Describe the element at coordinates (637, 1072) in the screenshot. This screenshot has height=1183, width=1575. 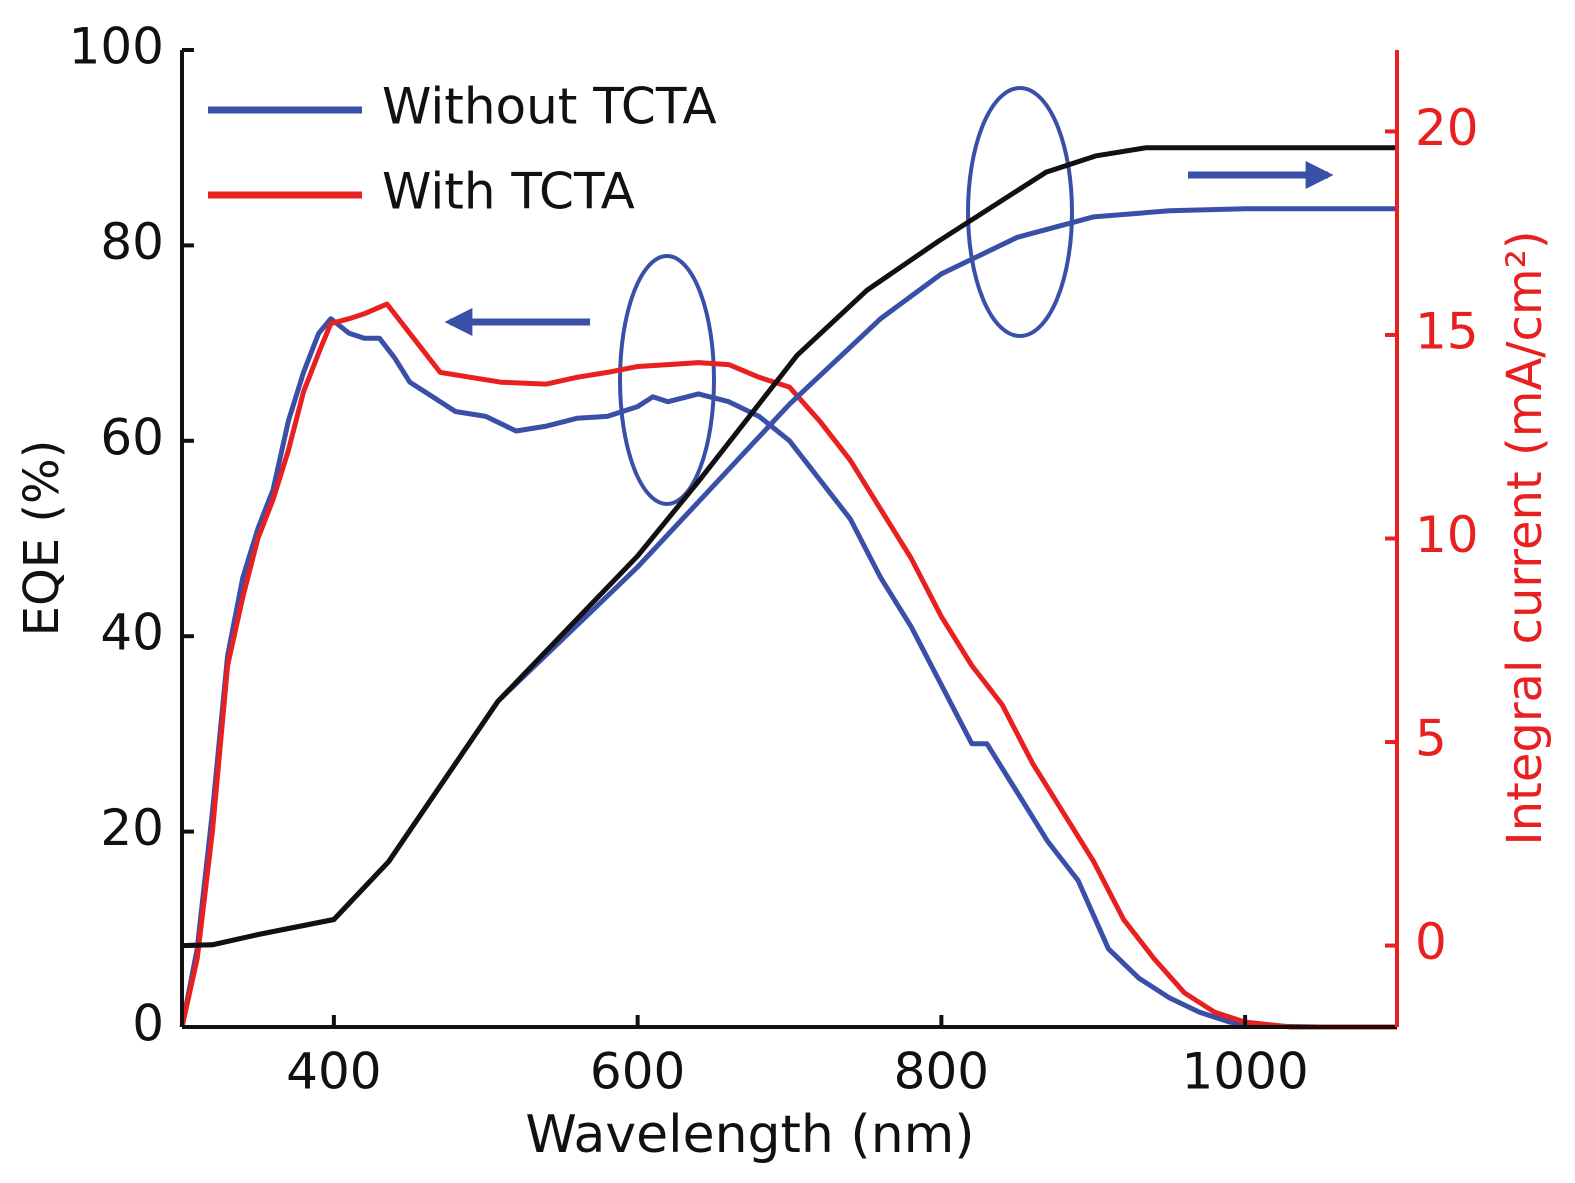
I see `x-tick-label: 600` at that location.